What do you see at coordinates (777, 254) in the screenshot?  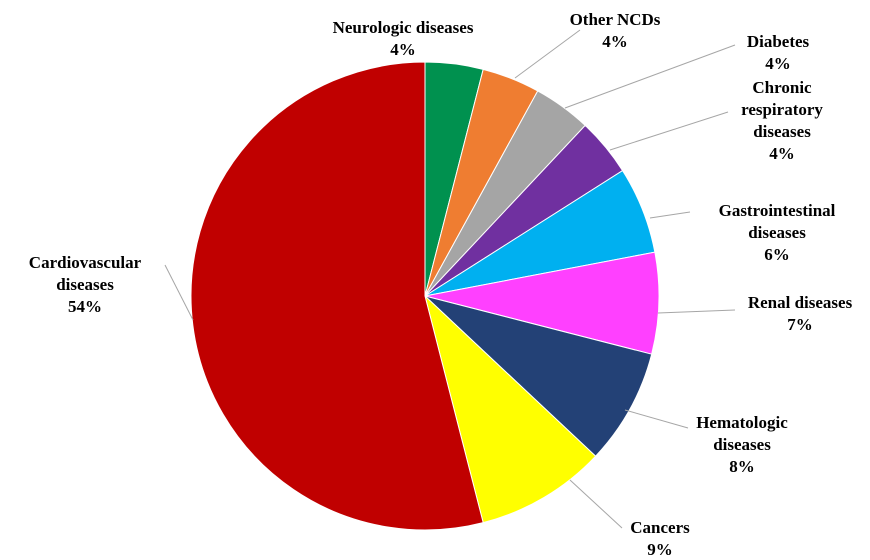 I see `value-label: 6%` at bounding box center [777, 254].